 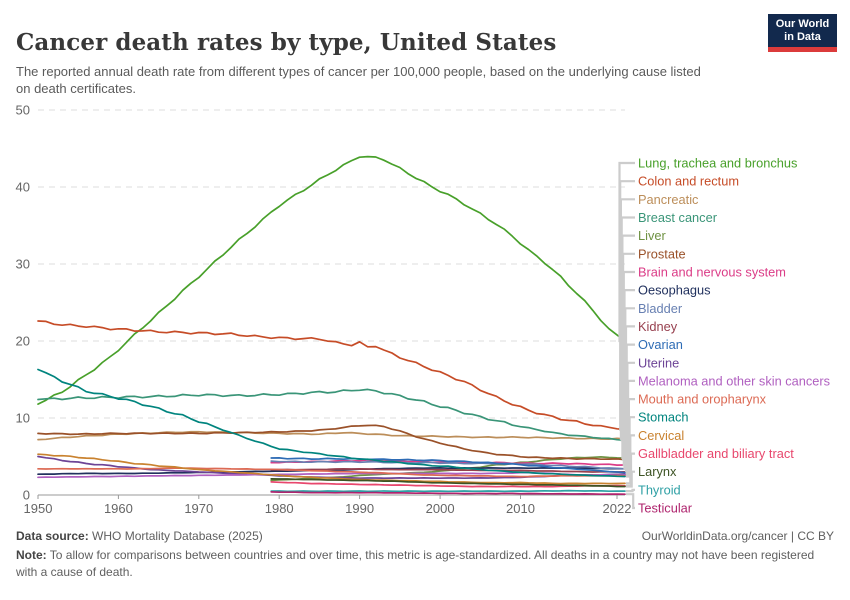 I want to click on series-line-gallbladder-and-biliary-tract, so click(x=448, y=484).